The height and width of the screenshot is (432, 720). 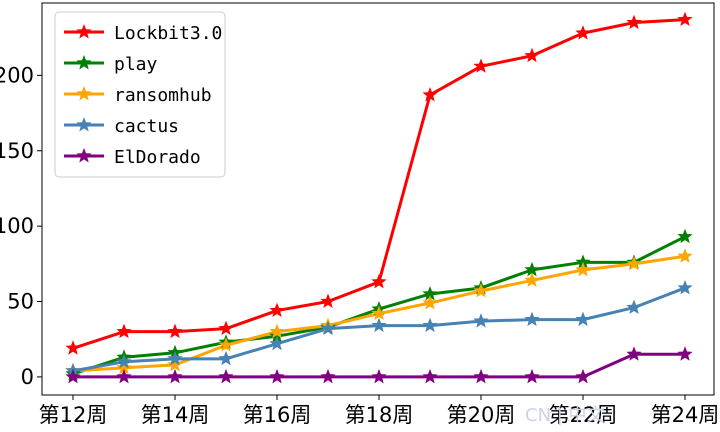 What do you see at coordinates (157, 157) in the screenshot?
I see `legend-label: ElDorado` at bounding box center [157, 157].